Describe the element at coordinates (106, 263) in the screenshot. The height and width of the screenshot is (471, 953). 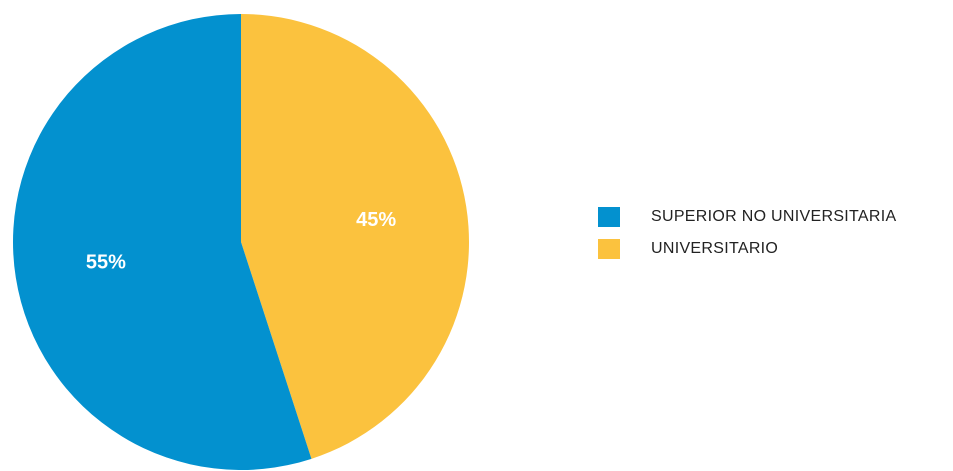
I see `slice-label-superior-no-universitaria: 55%` at that location.